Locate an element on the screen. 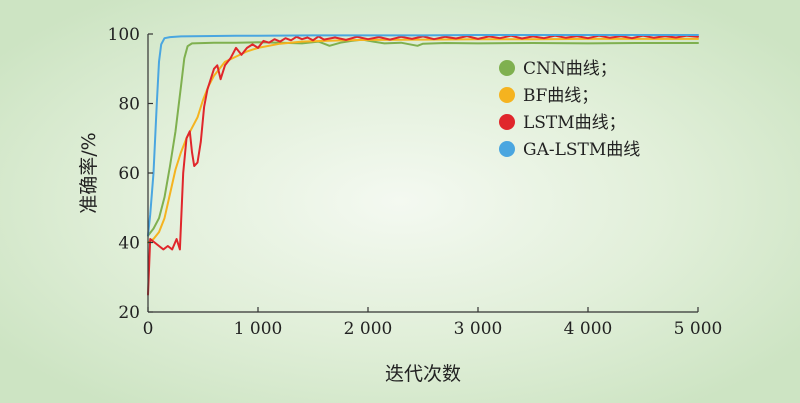  legend-label: LSTM曲线； is located at coordinates (574, 123).